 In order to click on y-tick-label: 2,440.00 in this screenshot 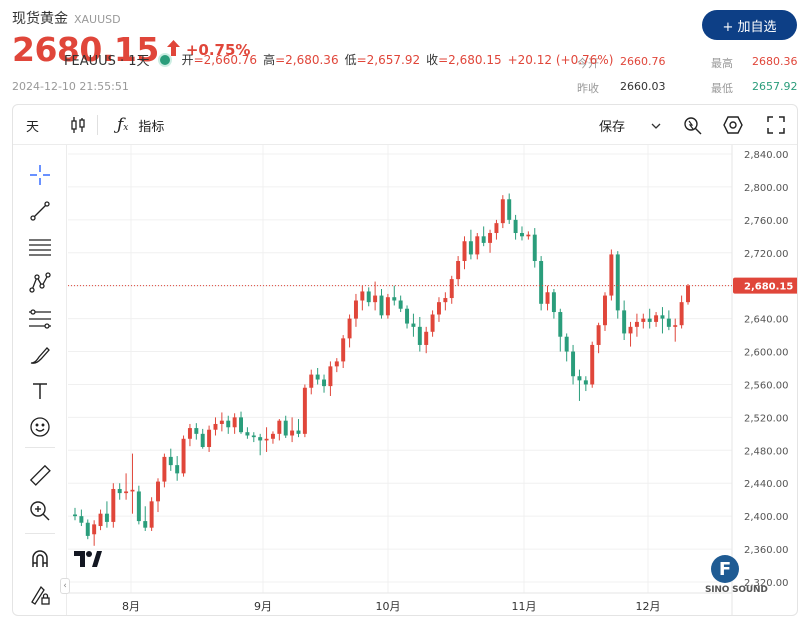, I will do `click(766, 484)`.